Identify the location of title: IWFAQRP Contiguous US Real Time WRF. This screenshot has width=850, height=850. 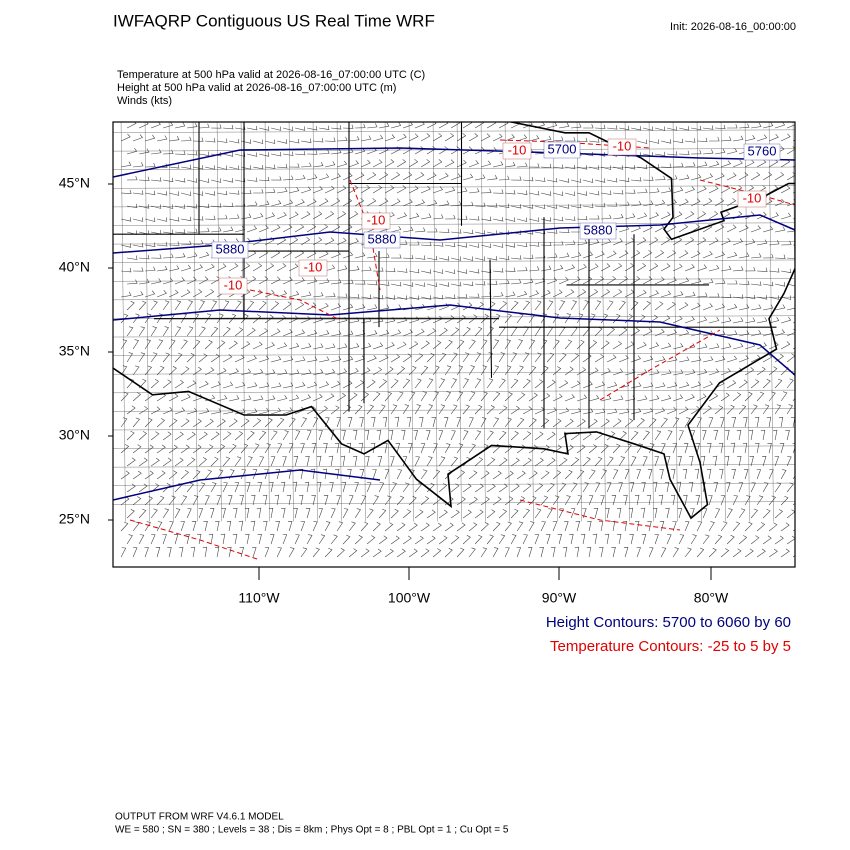
(274, 20).